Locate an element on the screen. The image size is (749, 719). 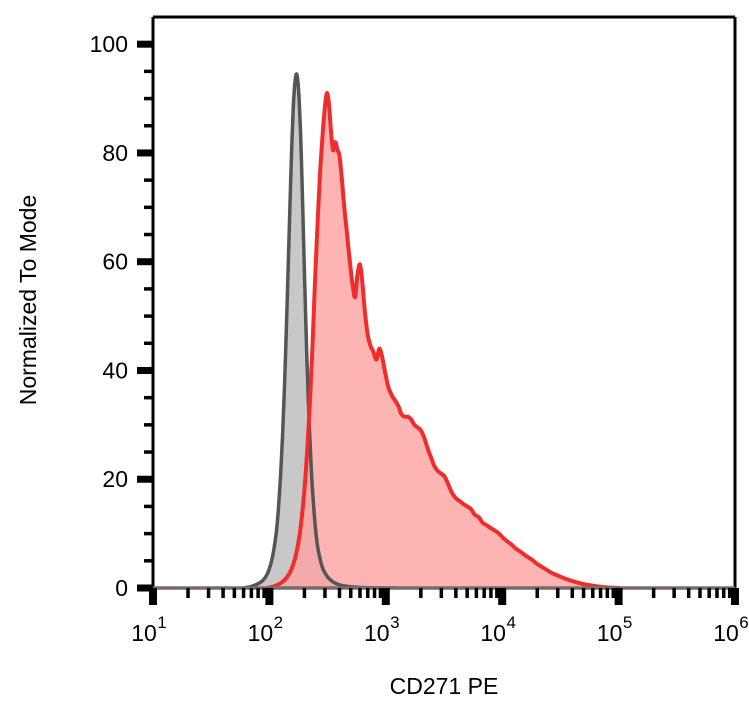
y-tick-label: 60 is located at coordinates (115, 262).